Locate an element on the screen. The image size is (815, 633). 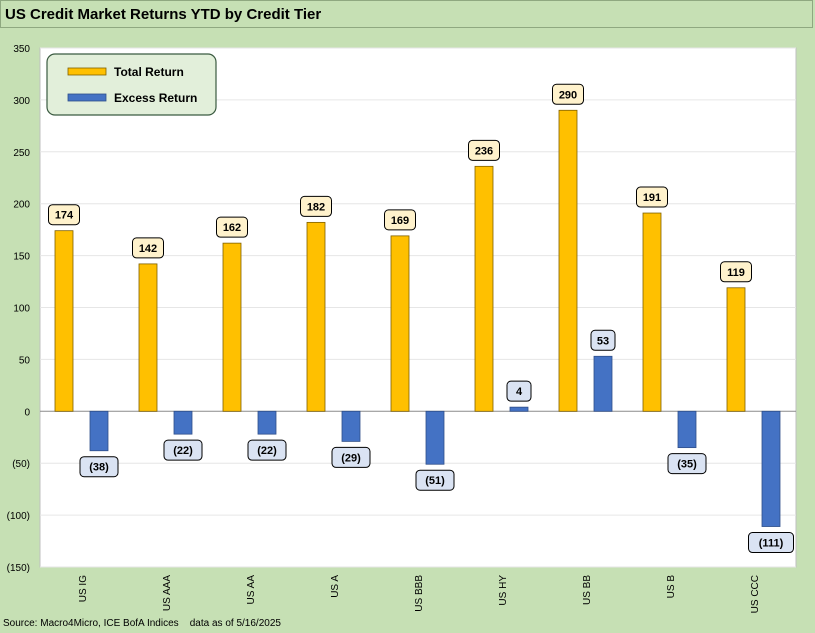
data-label-total-return: 169 is located at coordinates (400, 221).